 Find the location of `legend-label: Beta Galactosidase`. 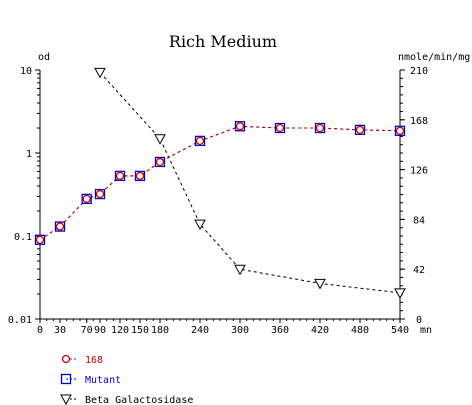

legend-label: Beta Galactosidase is located at coordinates (139, 400).